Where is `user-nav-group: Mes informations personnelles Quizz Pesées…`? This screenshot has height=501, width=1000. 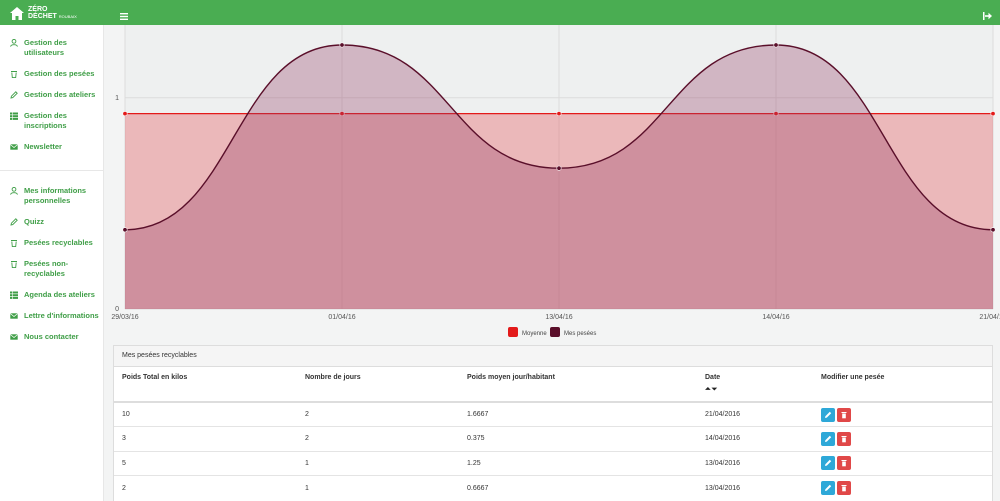
user-nav-group: Mes informations personnelles Quizz Pesées… is located at coordinates (51, 265).